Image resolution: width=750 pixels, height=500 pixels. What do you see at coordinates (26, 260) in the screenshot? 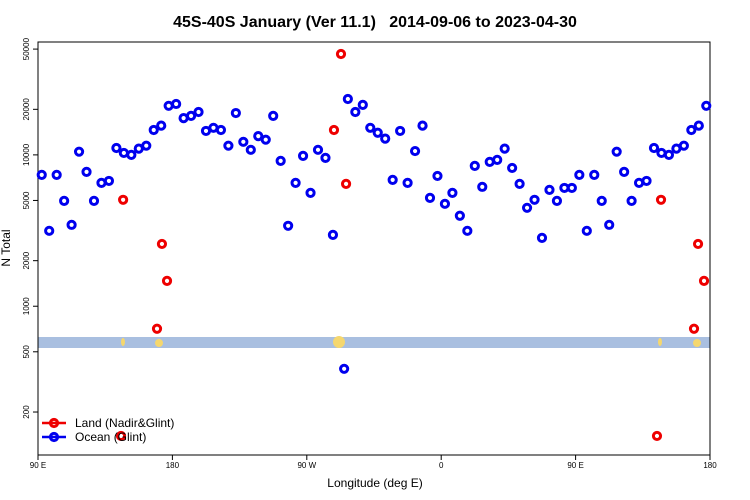
I see `y-tick-label: 2000` at bounding box center [26, 260].